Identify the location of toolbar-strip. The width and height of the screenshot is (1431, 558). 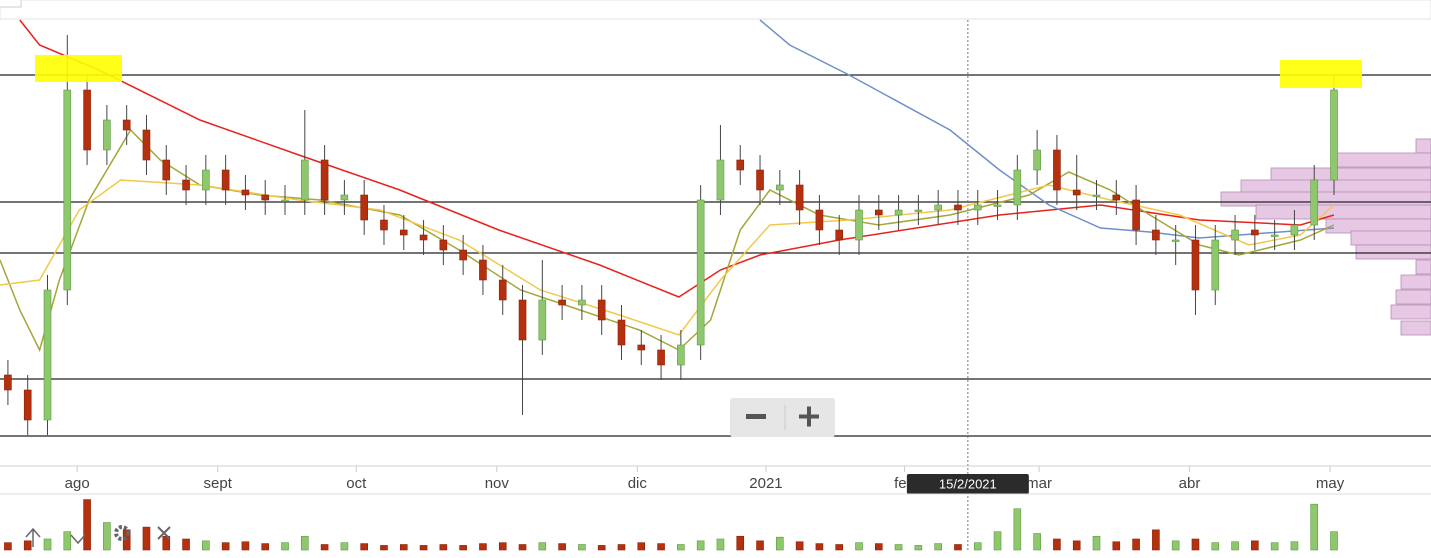
(715, 10).